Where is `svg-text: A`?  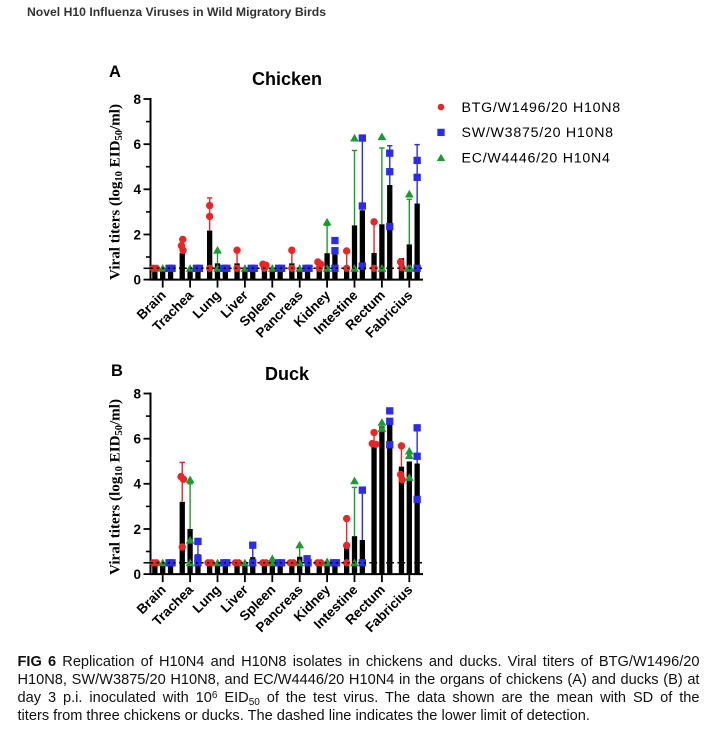
svg-text: A is located at coordinates (115, 72).